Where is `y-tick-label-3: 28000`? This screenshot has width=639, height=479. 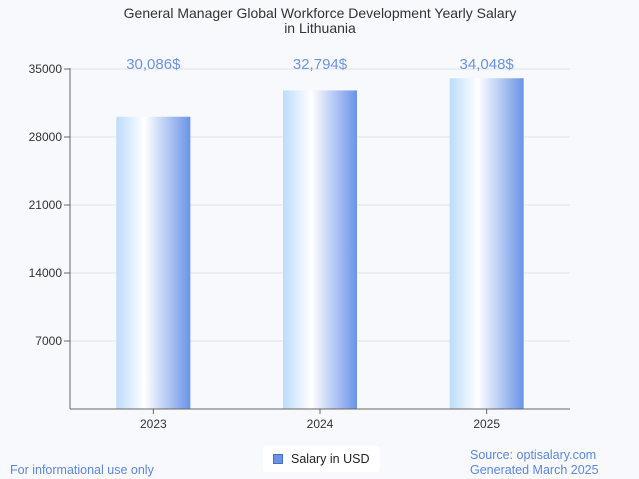 y-tick-label-3: 28000 is located at coordinates (46, 137).